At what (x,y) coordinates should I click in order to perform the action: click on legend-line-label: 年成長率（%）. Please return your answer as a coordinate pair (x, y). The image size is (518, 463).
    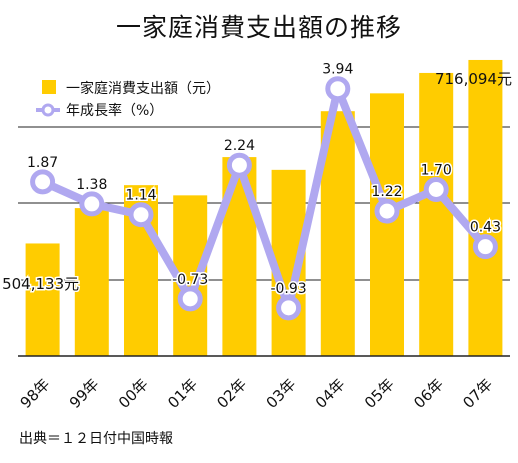
    Looking at the image, I should click on (114, 110).